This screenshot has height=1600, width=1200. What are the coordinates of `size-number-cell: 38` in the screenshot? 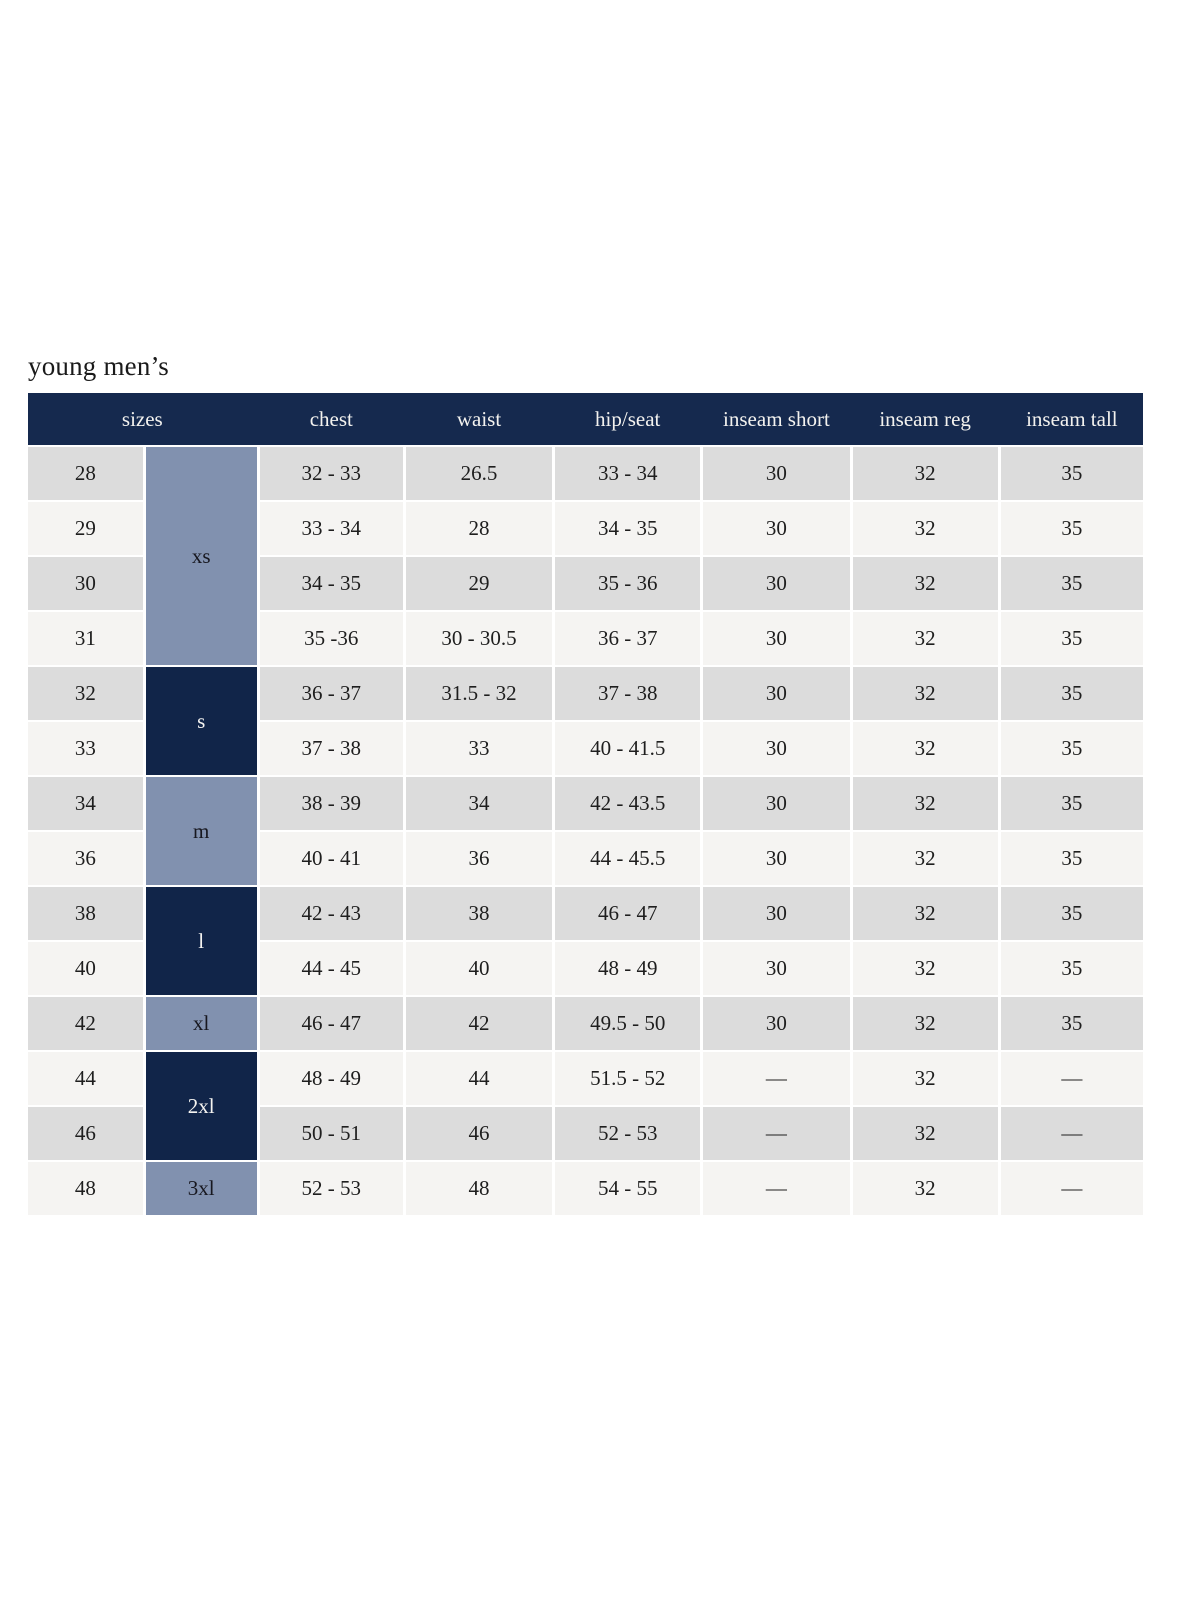 It's located at (85, 914).